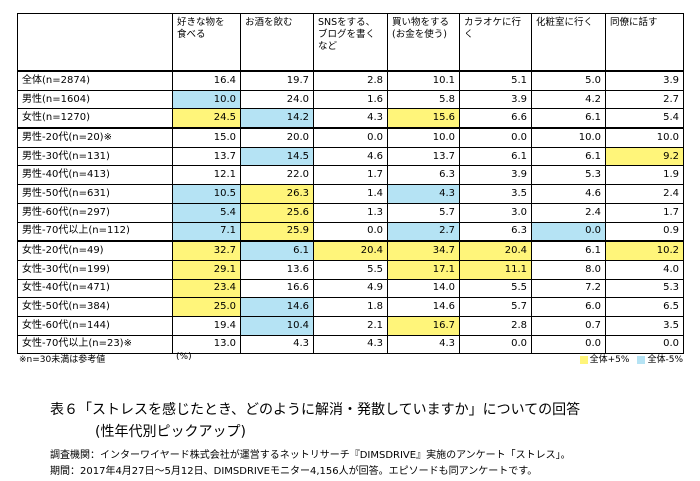 The width and height of the screenshot is (700, 481). I want to click on row: 男性-30代(n=131) 13.7 14.5 4.6 13.7 6.1 6.1 9.2, so click(350, 156).